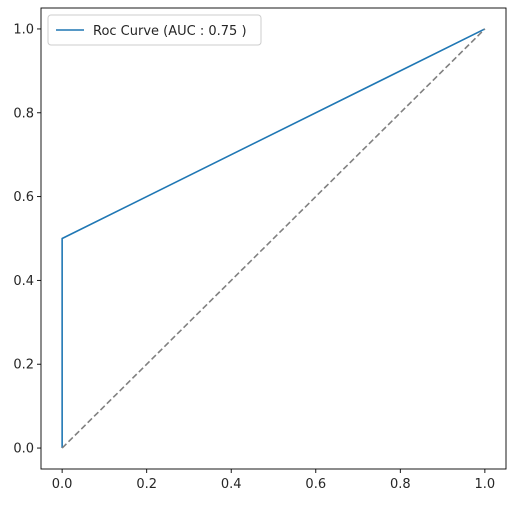  What do you see at coordinates (23, 113) in the screenshot?
I see `y-tick-label: 0.8` at bounding box center [23, 113].